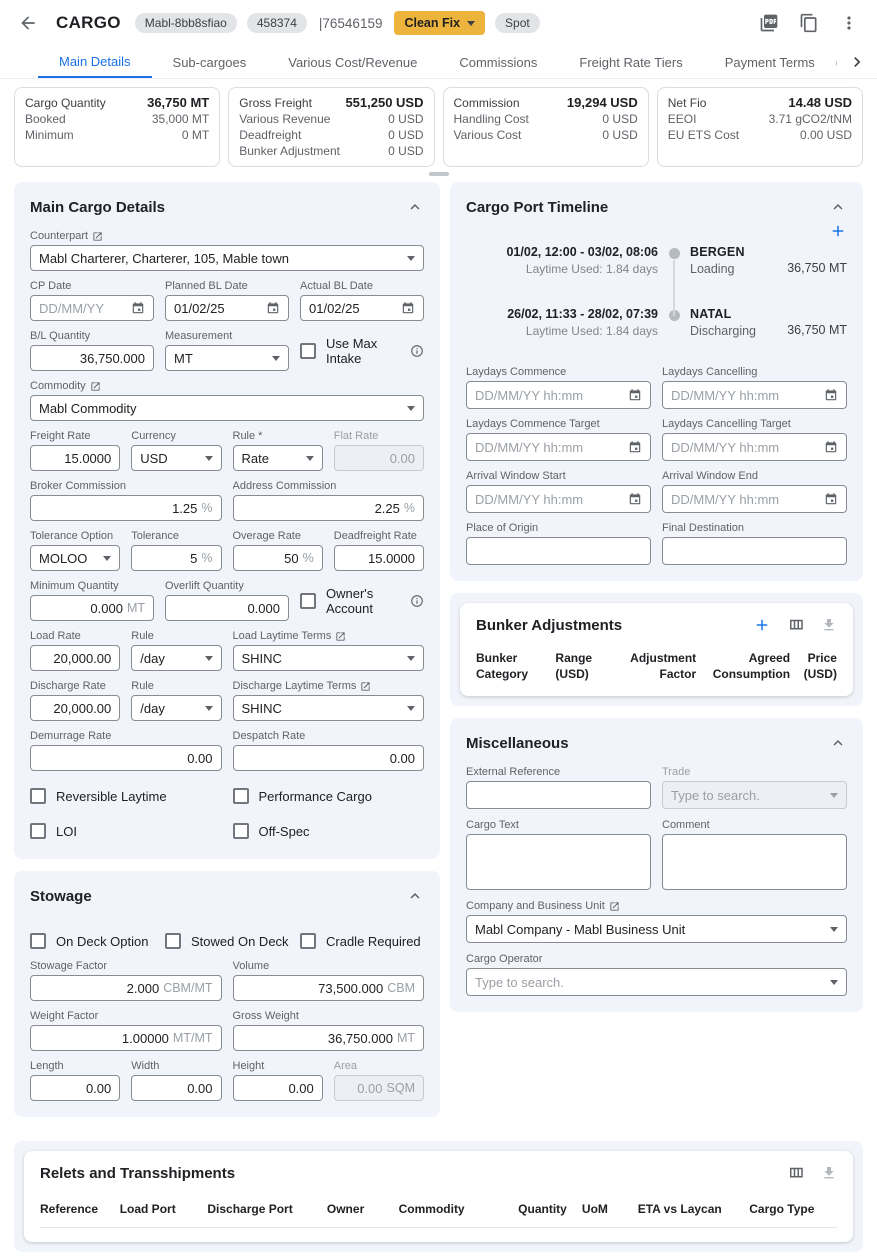 This screenshot has height=1258, width=877. I want to click on tolerance-input: 5%, so click(176, 558).